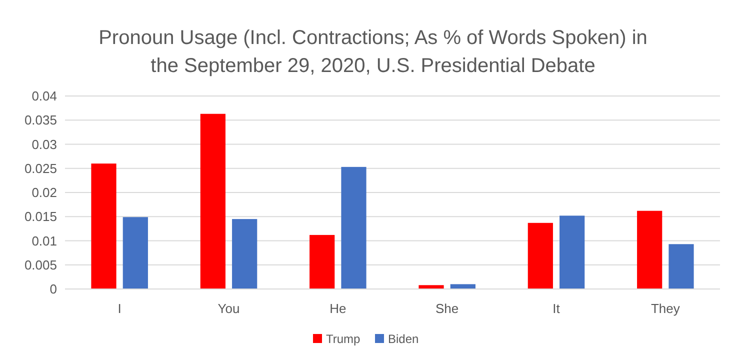 This screenshot has width=730, height=360. I want to click on x-tick-label: You, so click(229, 308).